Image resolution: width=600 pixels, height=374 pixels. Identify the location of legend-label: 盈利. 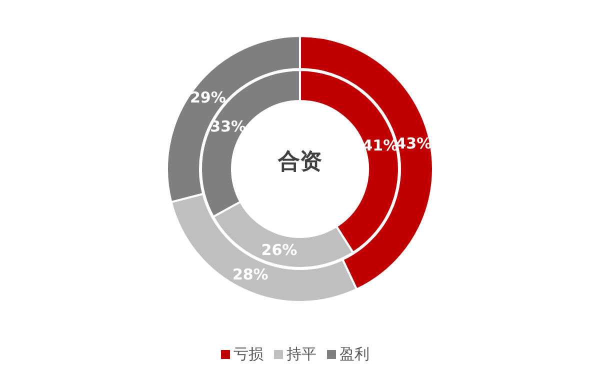
(355, 354).